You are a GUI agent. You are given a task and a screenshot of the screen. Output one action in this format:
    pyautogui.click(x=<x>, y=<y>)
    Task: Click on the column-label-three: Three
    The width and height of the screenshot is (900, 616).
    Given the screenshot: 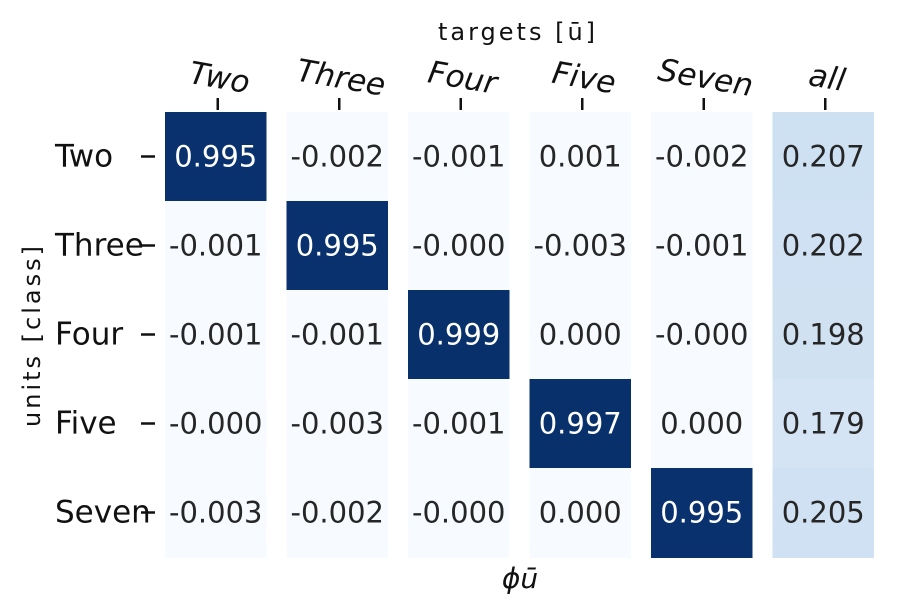 What is the action you would take?
    pyautogui.click(x=341, y=78)
    